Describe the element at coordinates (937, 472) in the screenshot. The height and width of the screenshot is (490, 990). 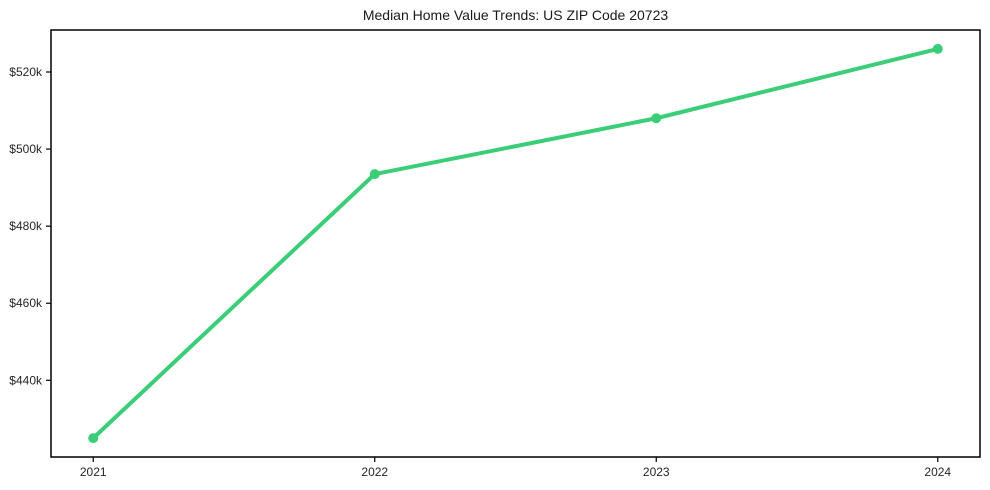
I see `x-axis-tick-label: 2024` at that location.